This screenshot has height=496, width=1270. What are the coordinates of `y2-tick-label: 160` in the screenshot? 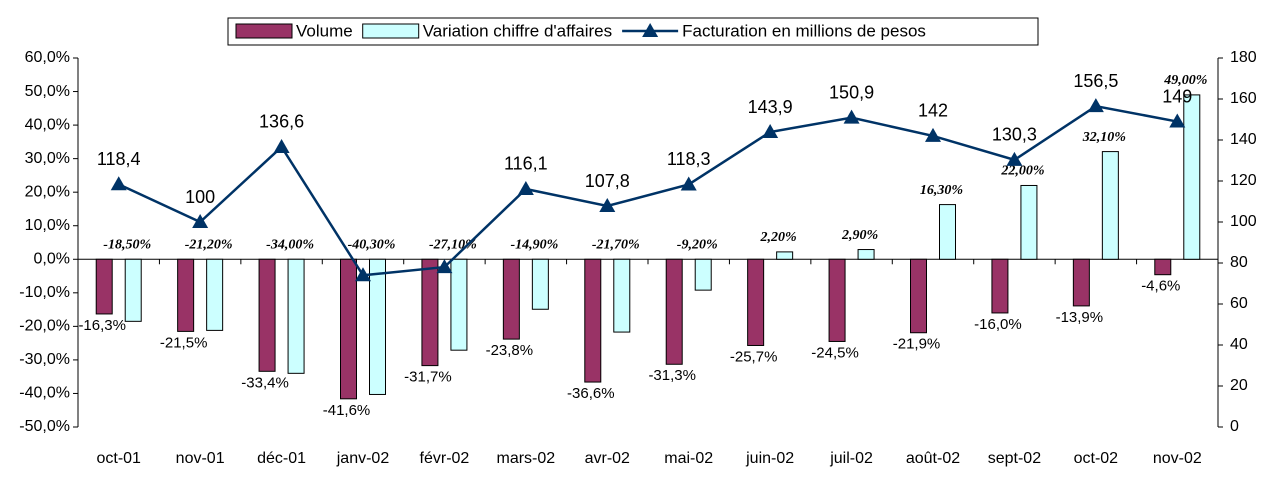 It's located at (1243, 98).